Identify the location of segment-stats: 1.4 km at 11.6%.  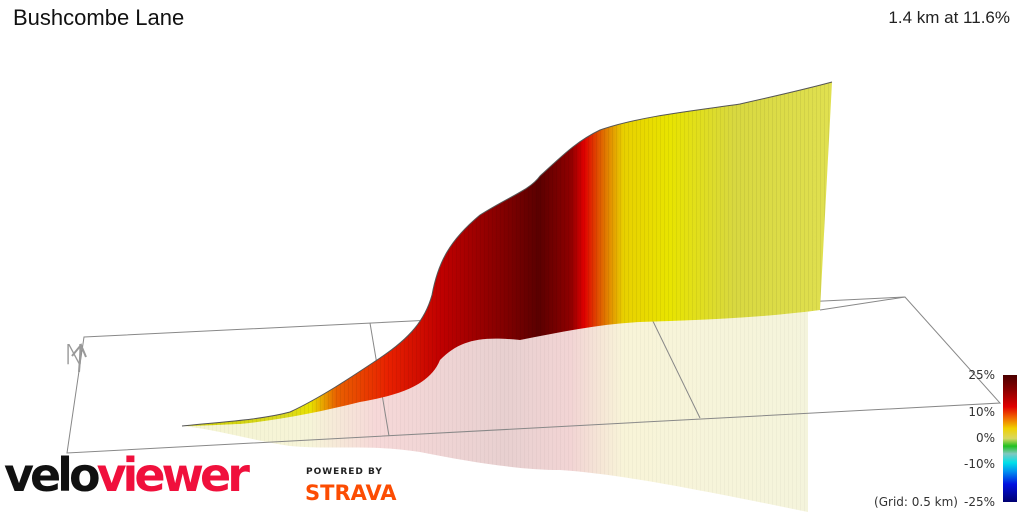
(949, 17).